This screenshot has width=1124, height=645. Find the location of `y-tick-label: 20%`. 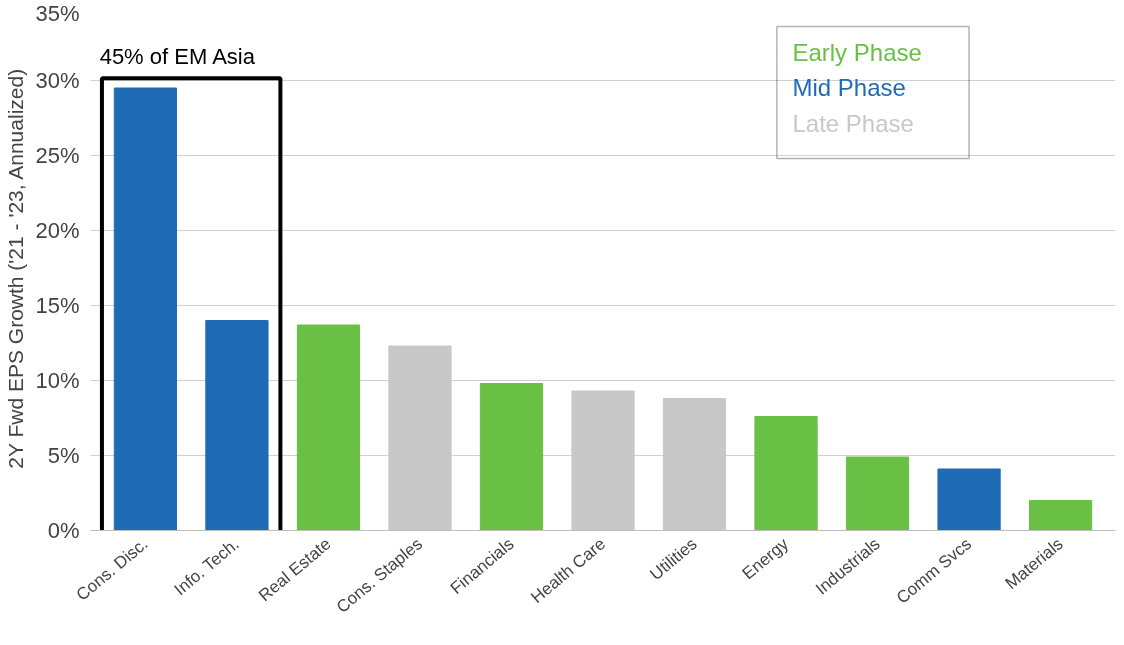

y-tick-label: 20% is located at coordinates (57, 230).